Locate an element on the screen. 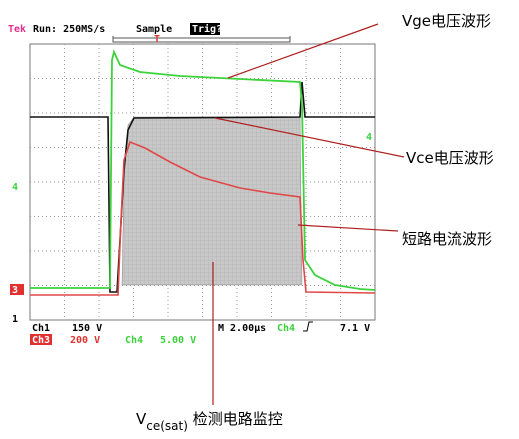 This screenshot has height=439, width=519. ch4-right-marker: 4 is located at coordinates (369, 137).